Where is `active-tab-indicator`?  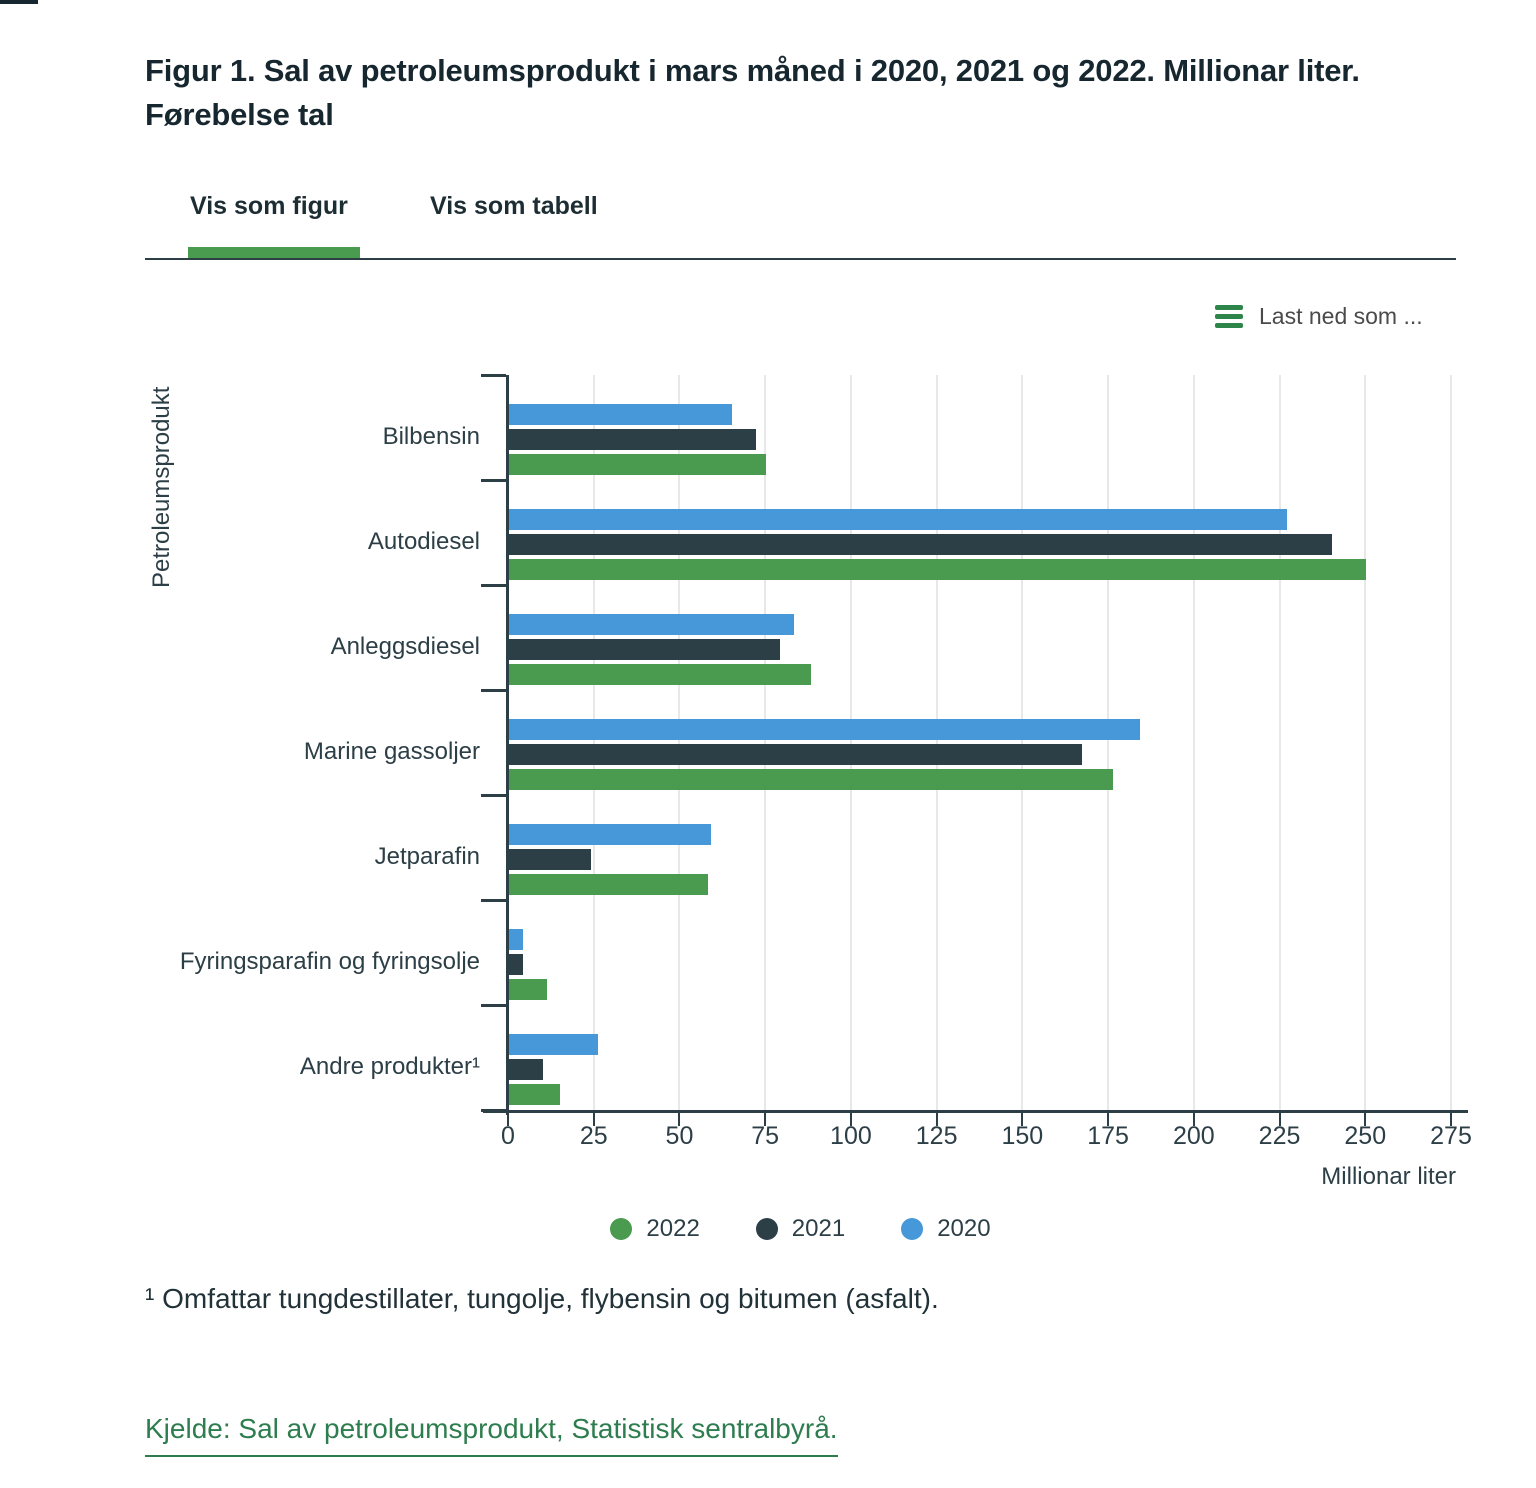
active-tab-indicator is located at coordinates (274, 253).